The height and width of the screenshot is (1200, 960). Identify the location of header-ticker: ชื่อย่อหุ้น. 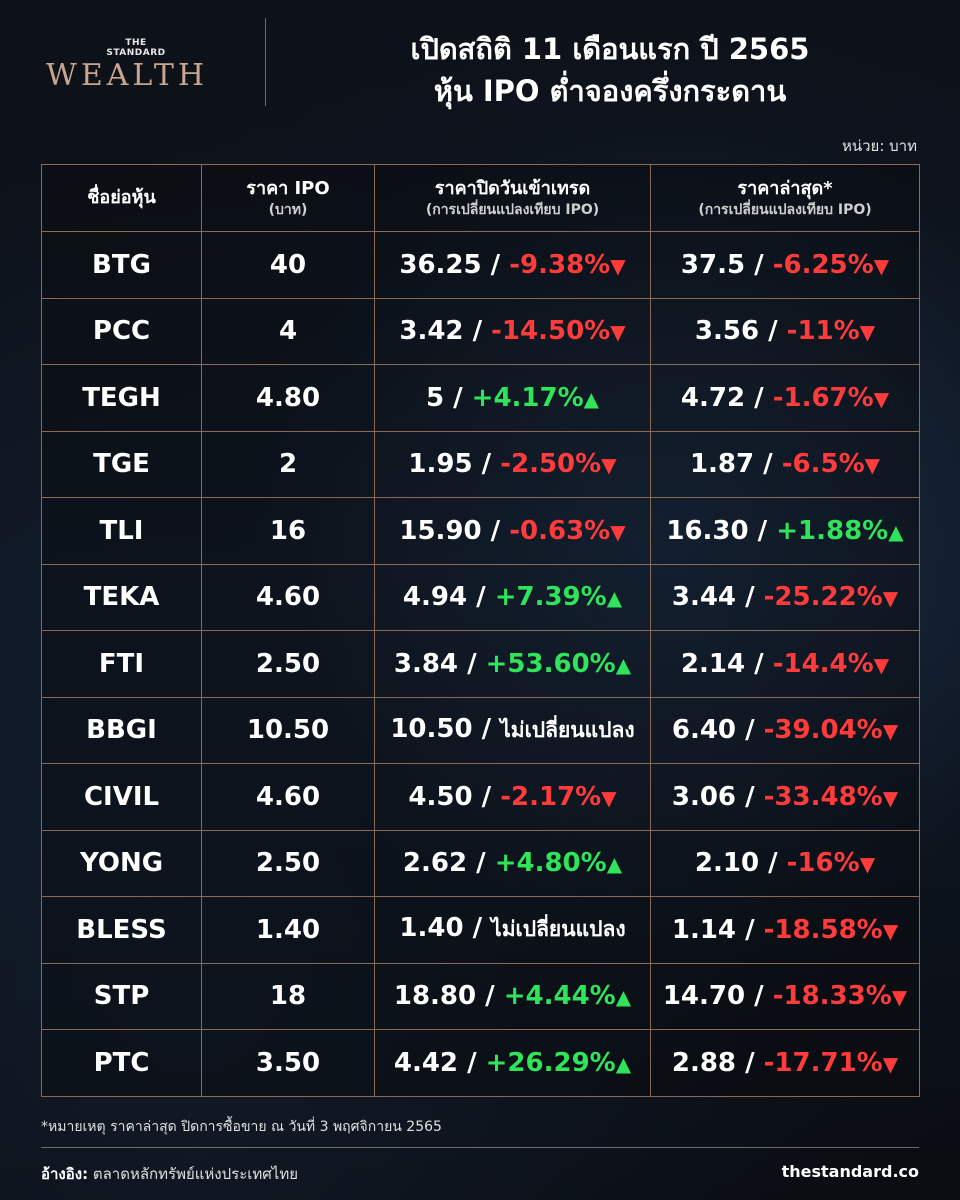
(121, 198).